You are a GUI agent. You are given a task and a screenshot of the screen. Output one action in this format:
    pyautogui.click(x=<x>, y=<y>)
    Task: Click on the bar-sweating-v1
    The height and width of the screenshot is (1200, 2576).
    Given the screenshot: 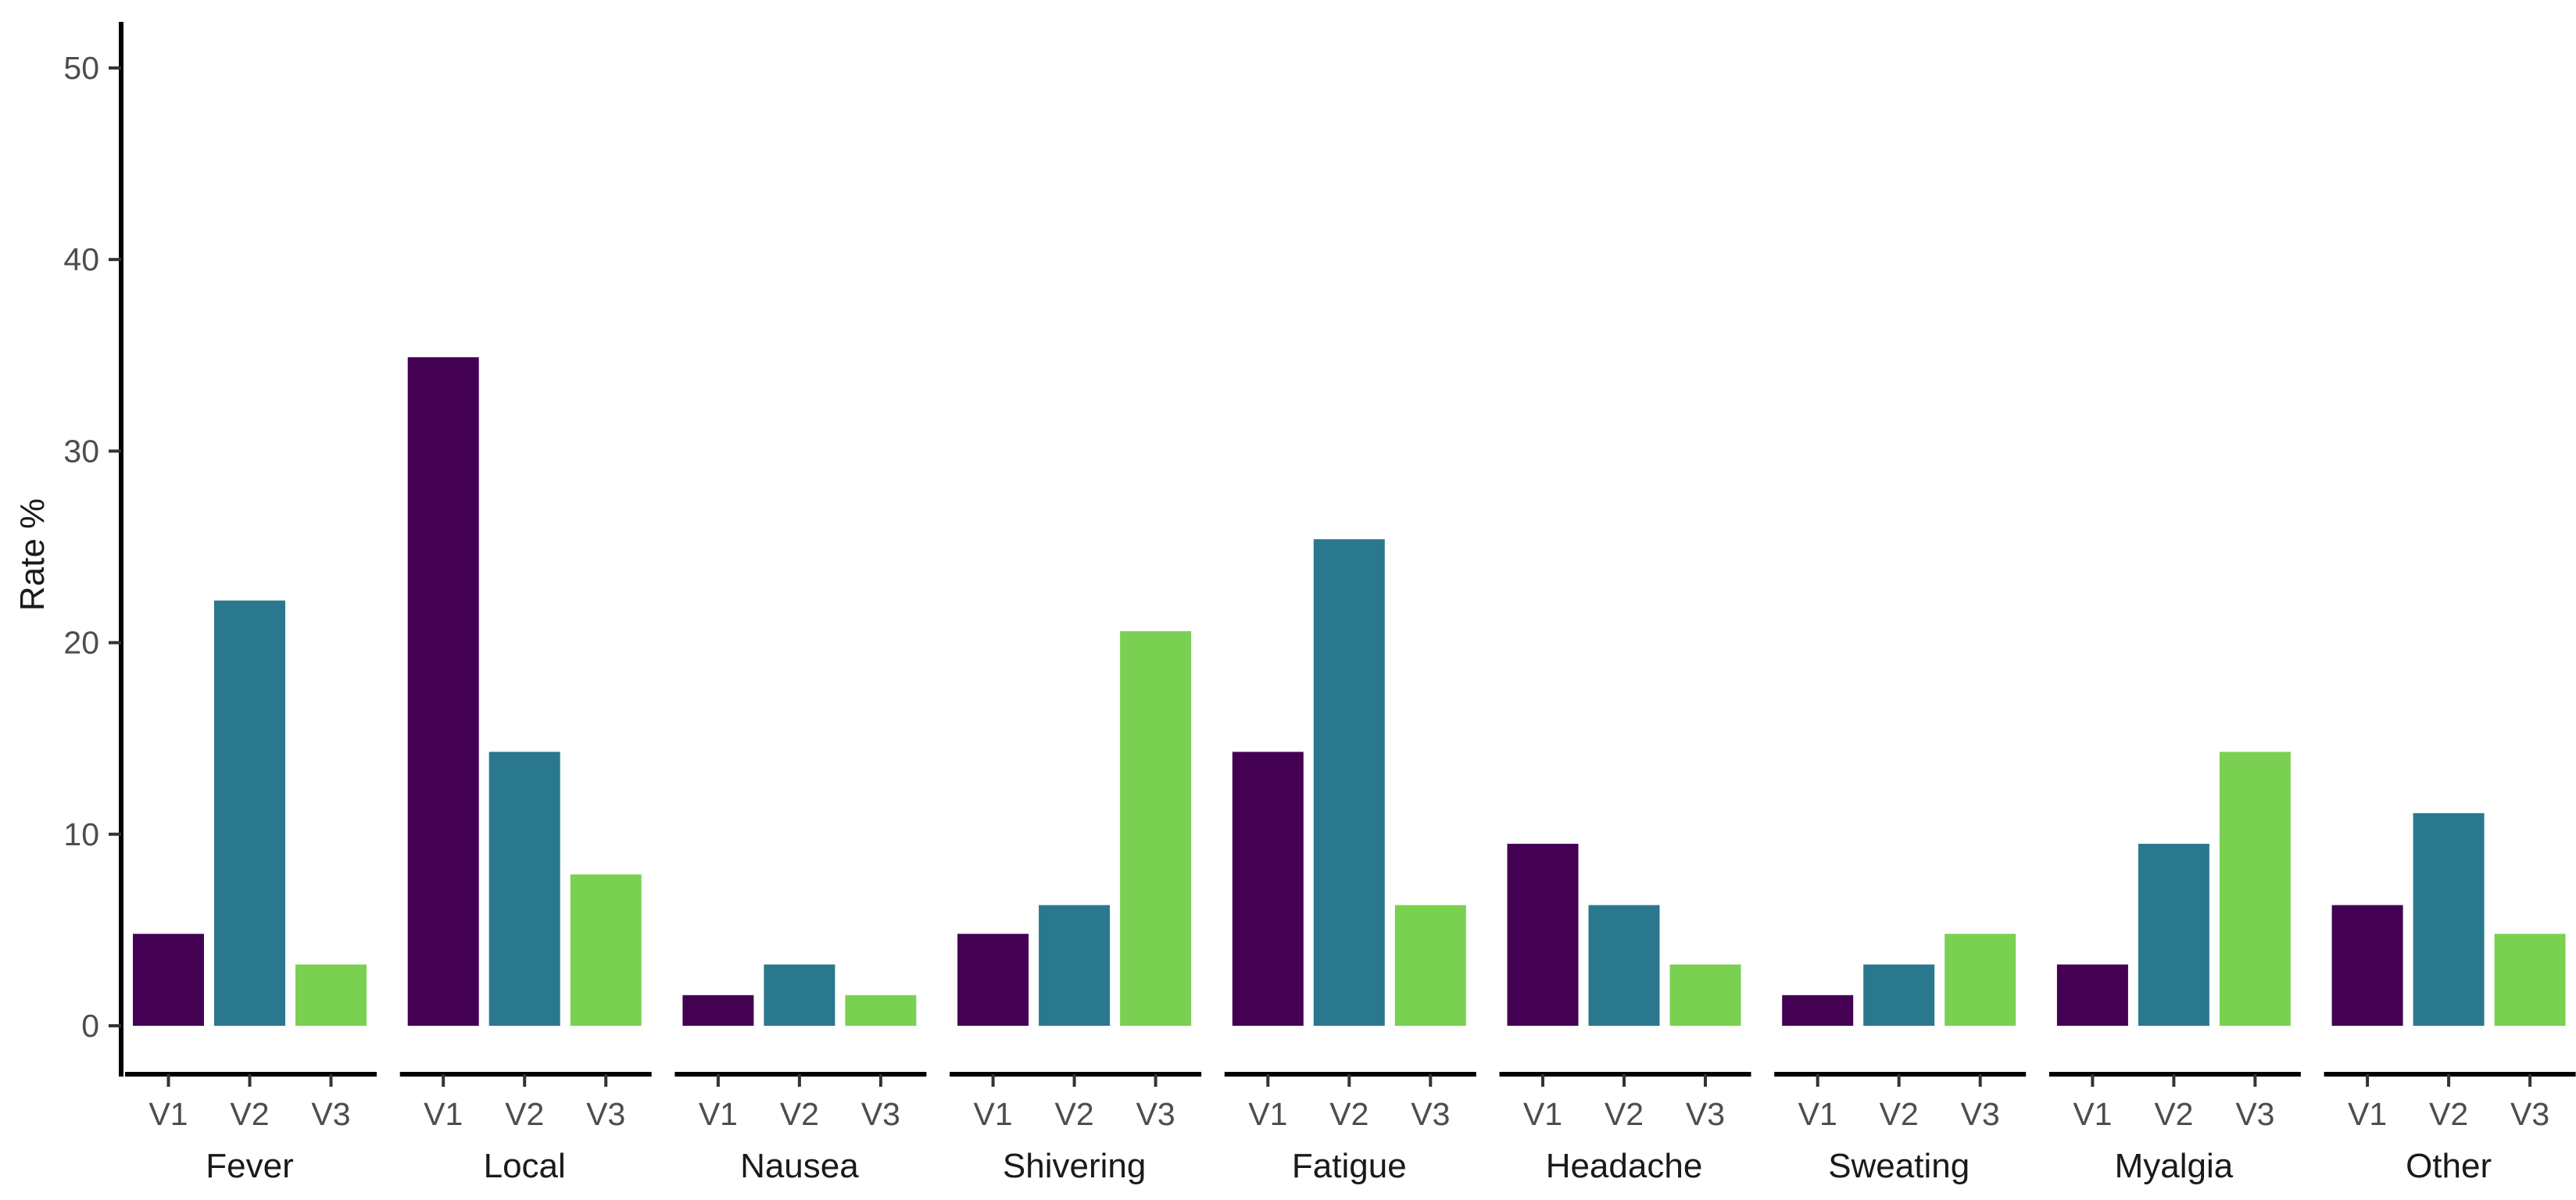 What is the action you would take?
    pyautogui.click(x=1818, y=1010)
    